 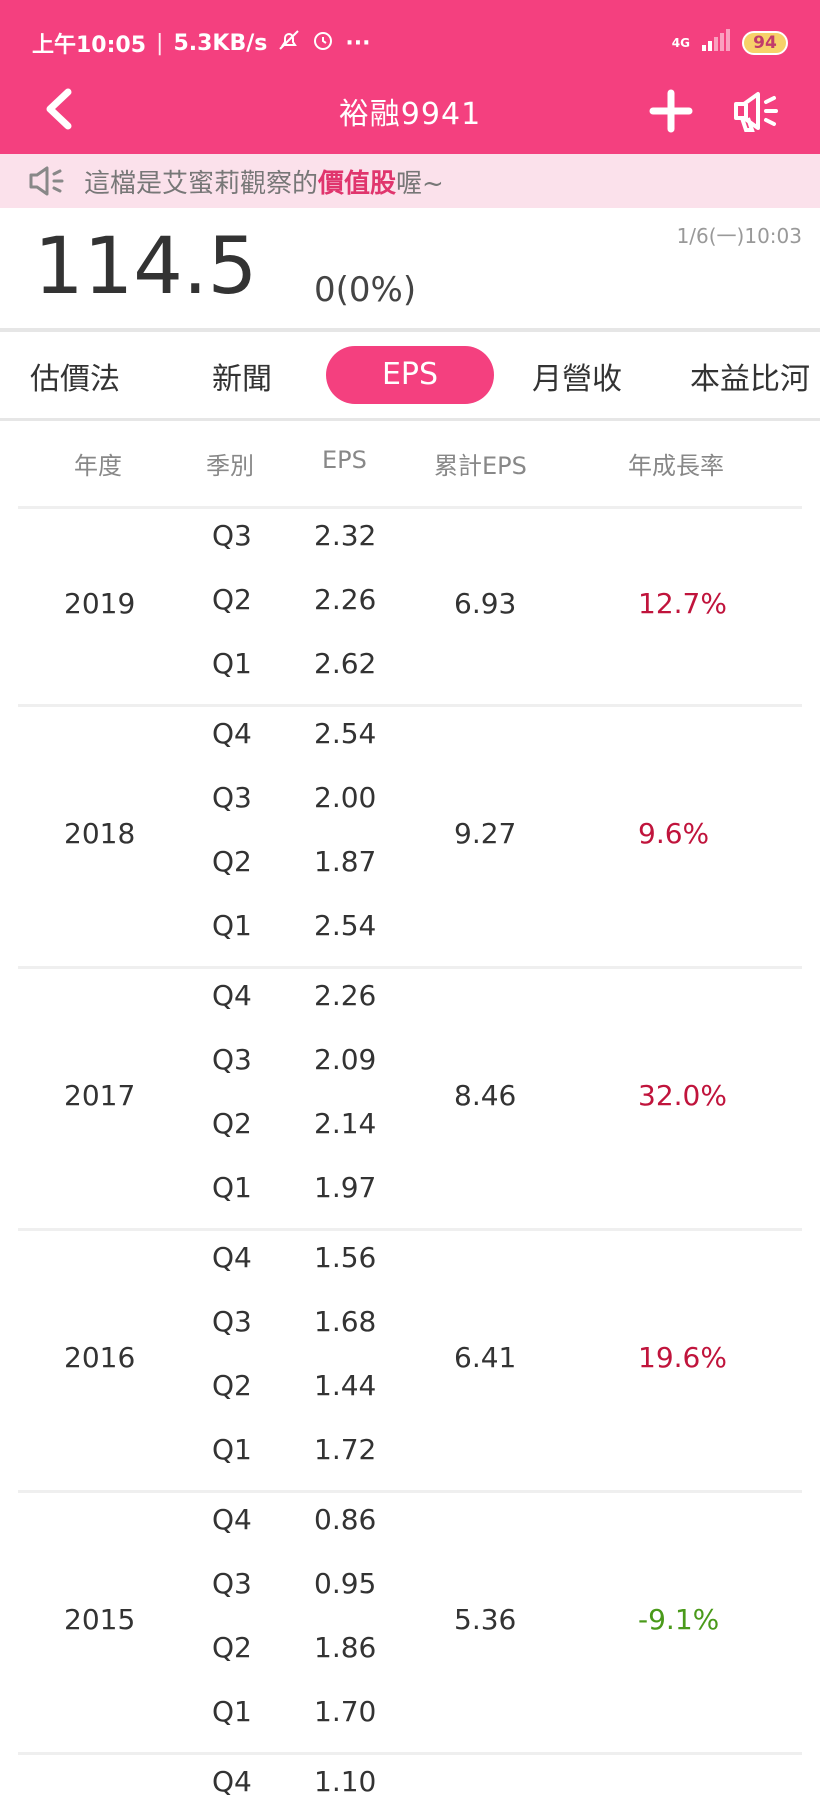 I want to click on signal-label: 4G, so click(x=680, y=43).